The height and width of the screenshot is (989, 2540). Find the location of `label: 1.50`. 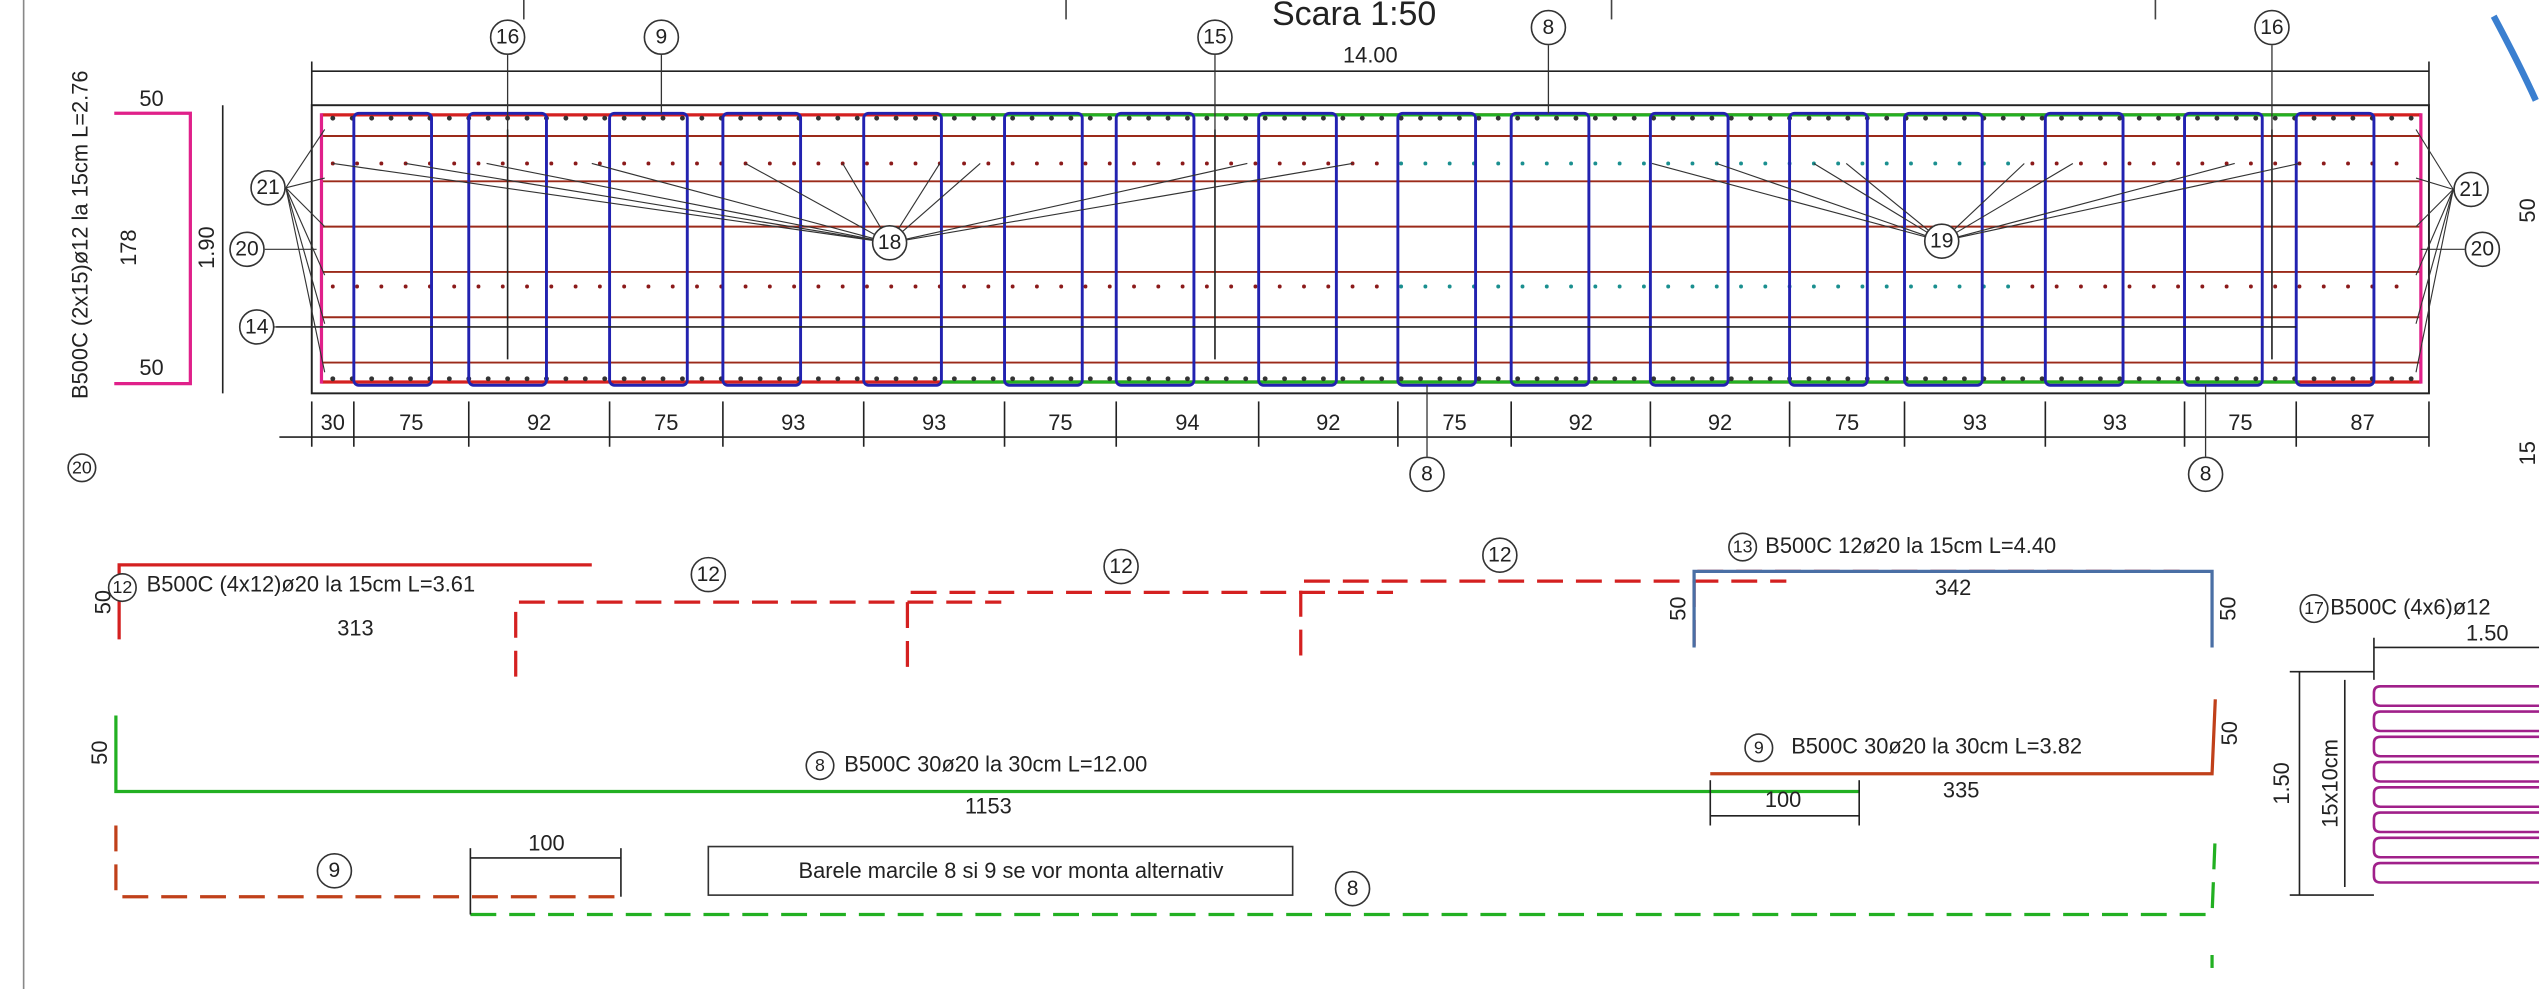

label: 1.50 is located at coordinates (2487, 632).